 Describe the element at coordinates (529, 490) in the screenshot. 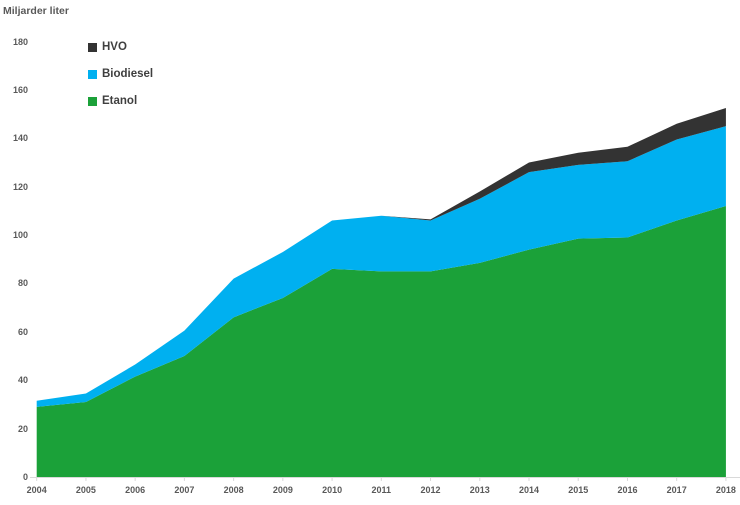

I see `x-tick-label-2014: 2014` at that location.